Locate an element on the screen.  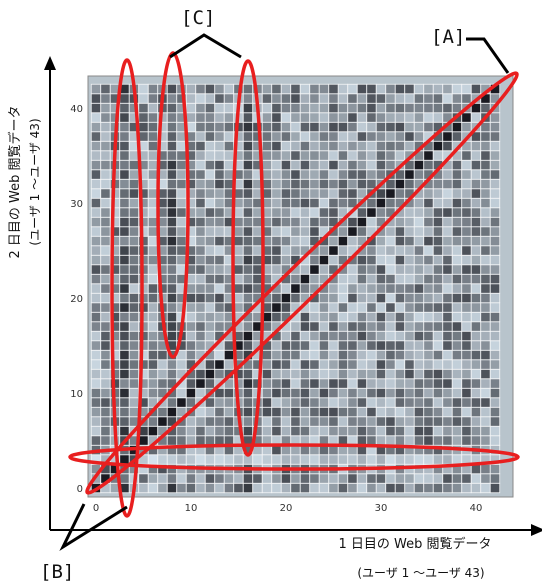
x-tick-label-0: 0 is located at coordinates (96, 508).